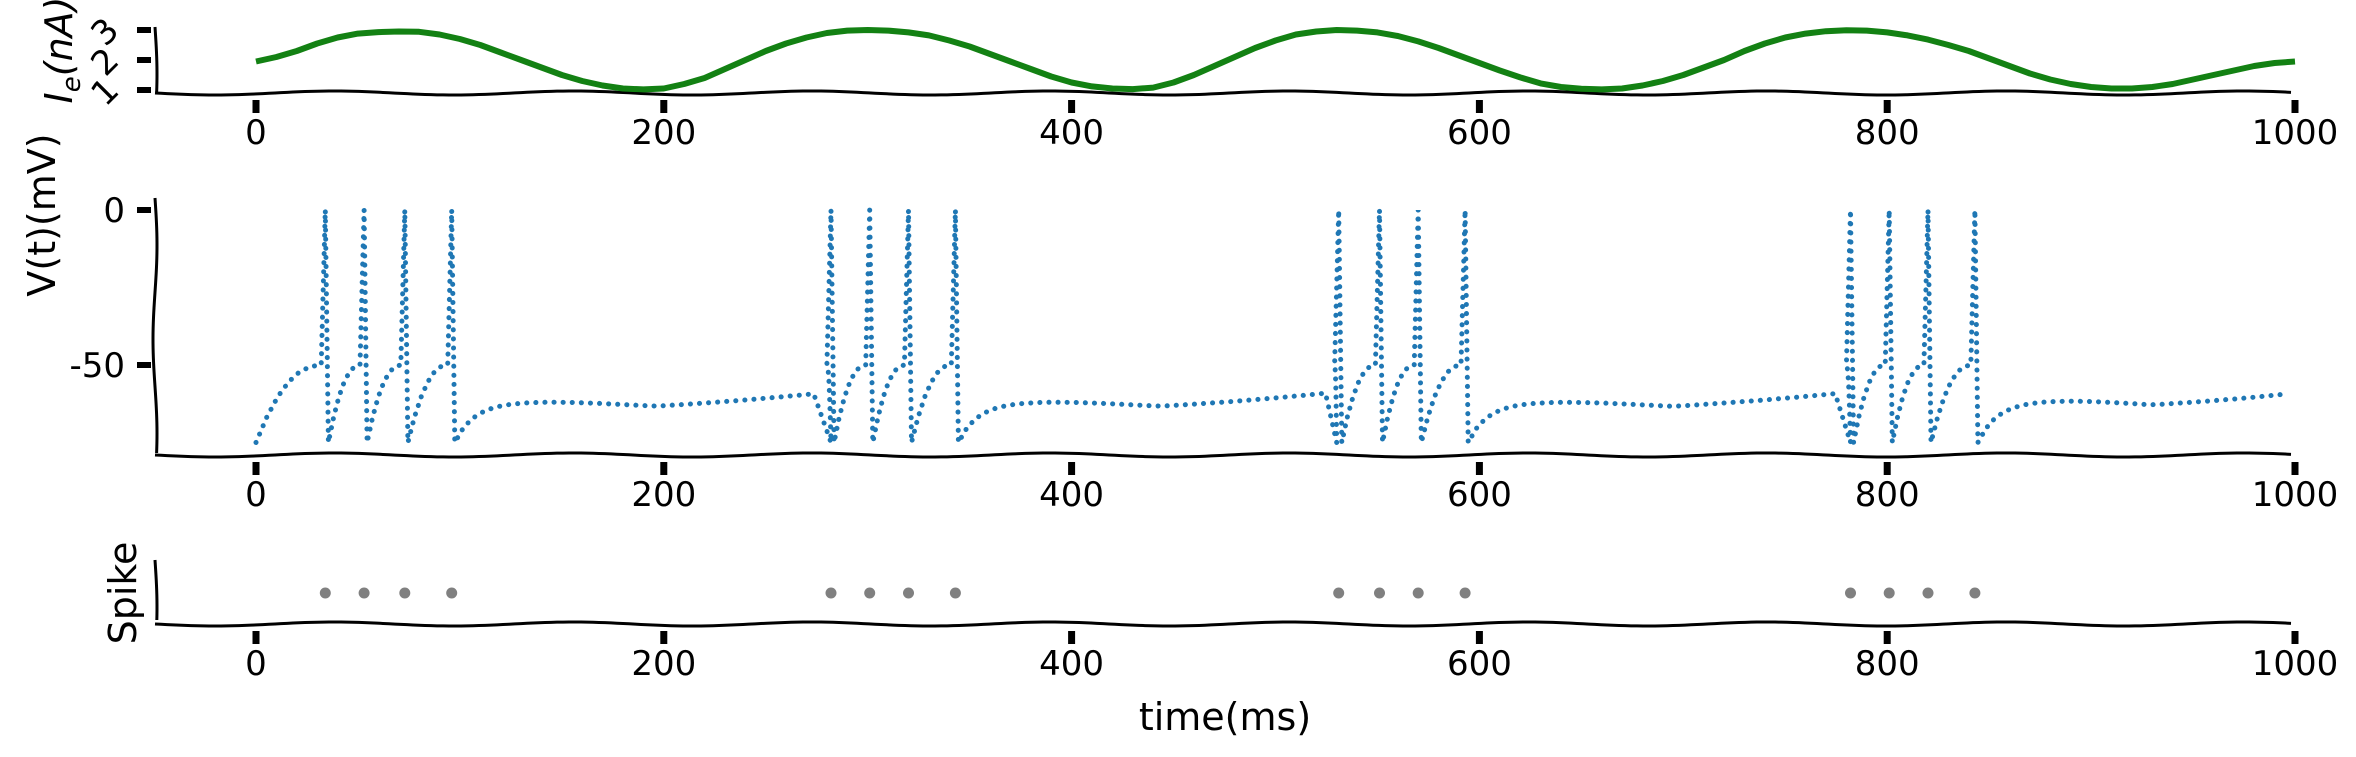  Describe the element at coordinates (1223, 93) in the screenshot. I see `current-x-axis-line` at that location.